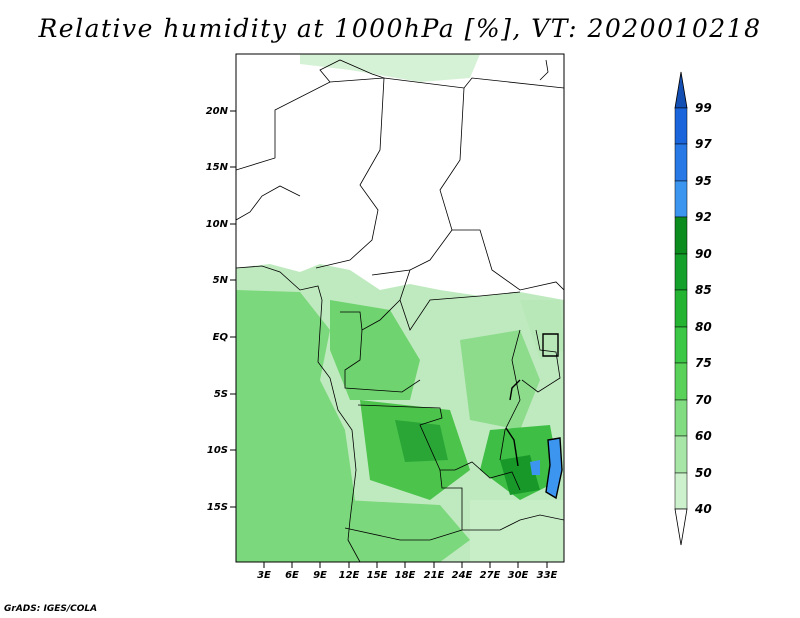  What do you see at coordinates (405, 575) in the screenshot?
I see `lon-tick-label: 18E` at bounding box center [405, 575].